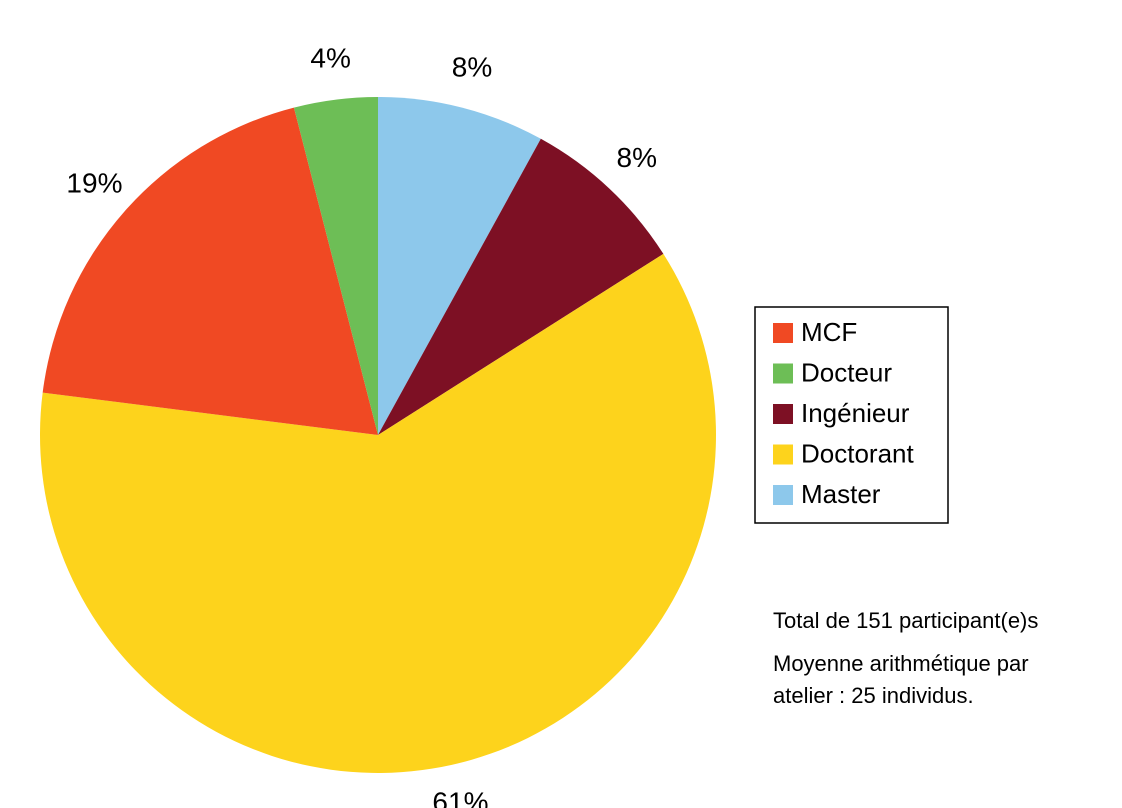  Describe the element at coordinates (829, 332) in the screenshot. I see `legend-label: MCF` at that location.